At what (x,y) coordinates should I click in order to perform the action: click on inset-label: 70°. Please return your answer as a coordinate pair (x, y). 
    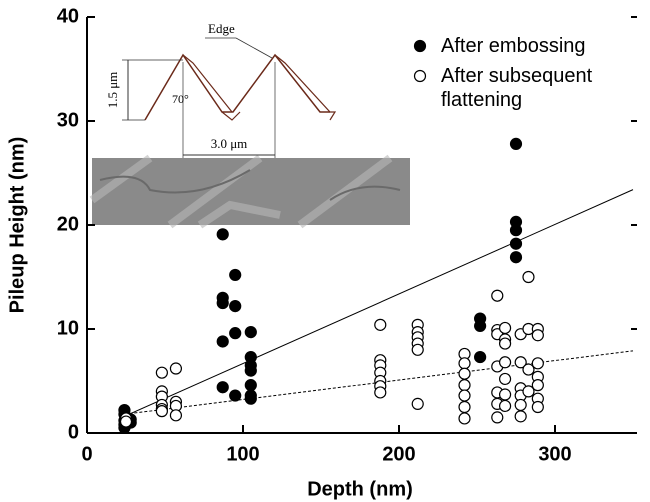
    Looking at the image, I should click on (180, 99).